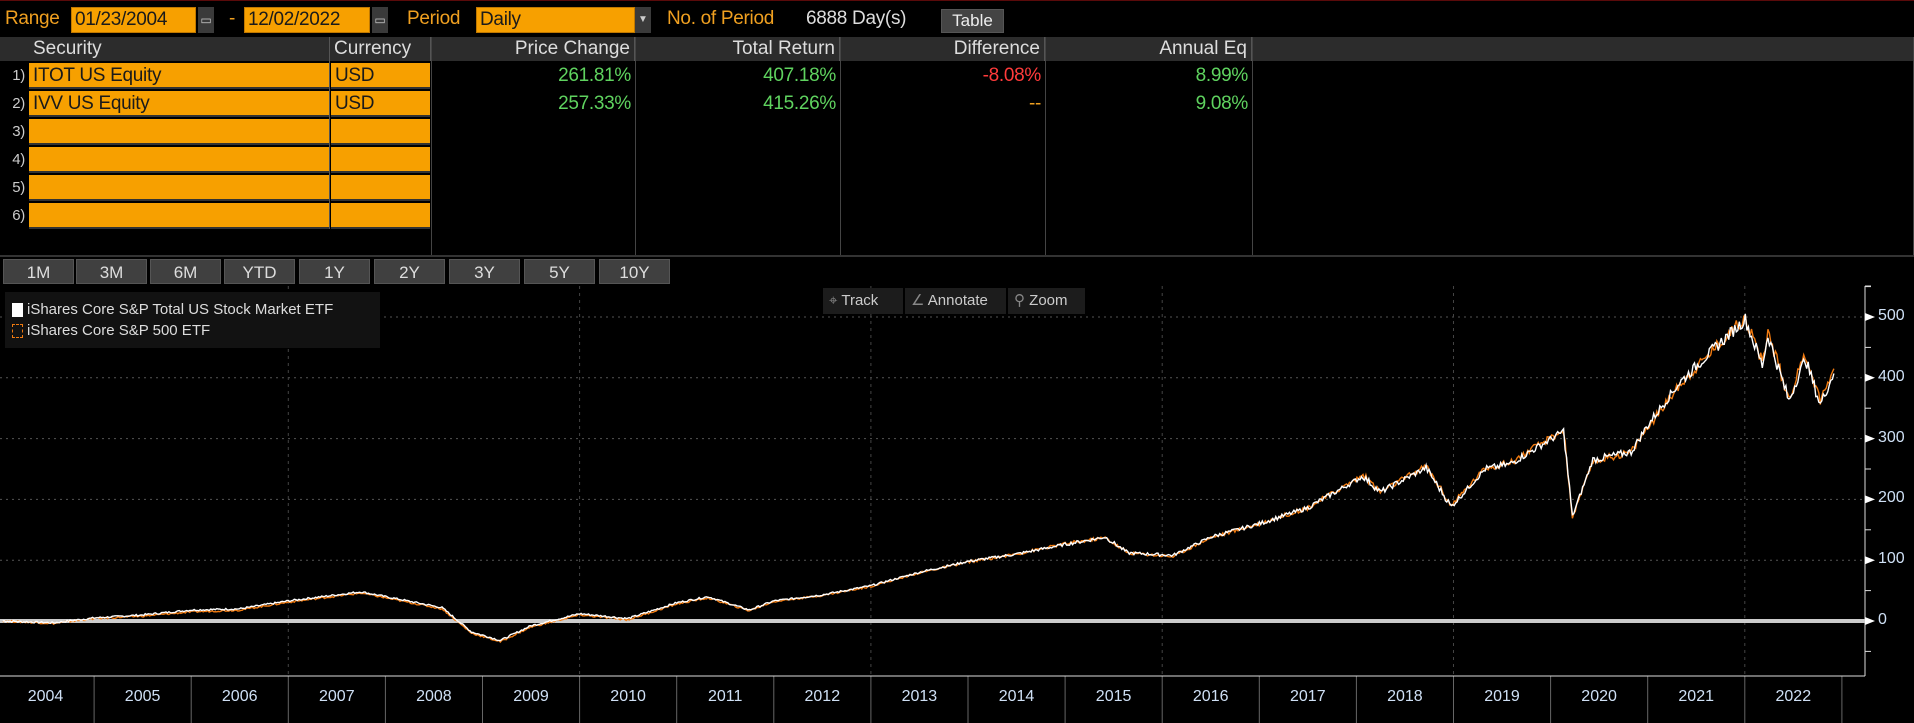 Image resolution: width=1914 pixels, height=723 pixels. What do you see at coordinates (133, 20) in the screenshot?
I see `start-date-input: 01/23/2004` at bounding box center [133, 20].